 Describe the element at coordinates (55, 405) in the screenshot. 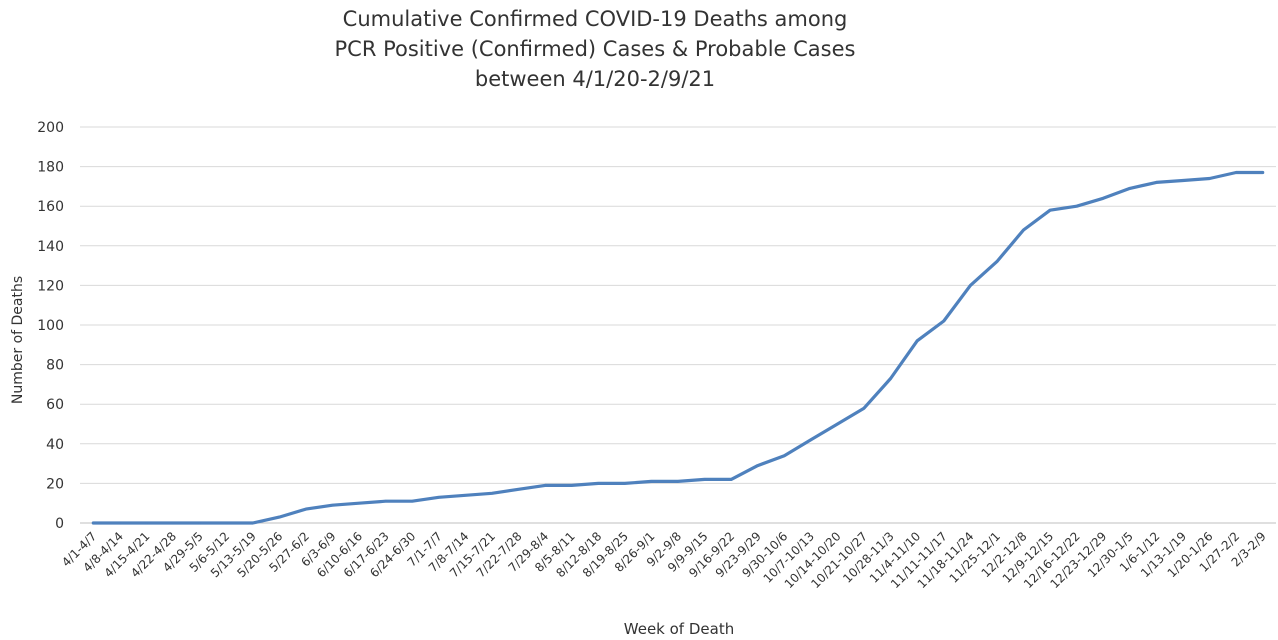

I see `y-tick-label: 60` at that location.